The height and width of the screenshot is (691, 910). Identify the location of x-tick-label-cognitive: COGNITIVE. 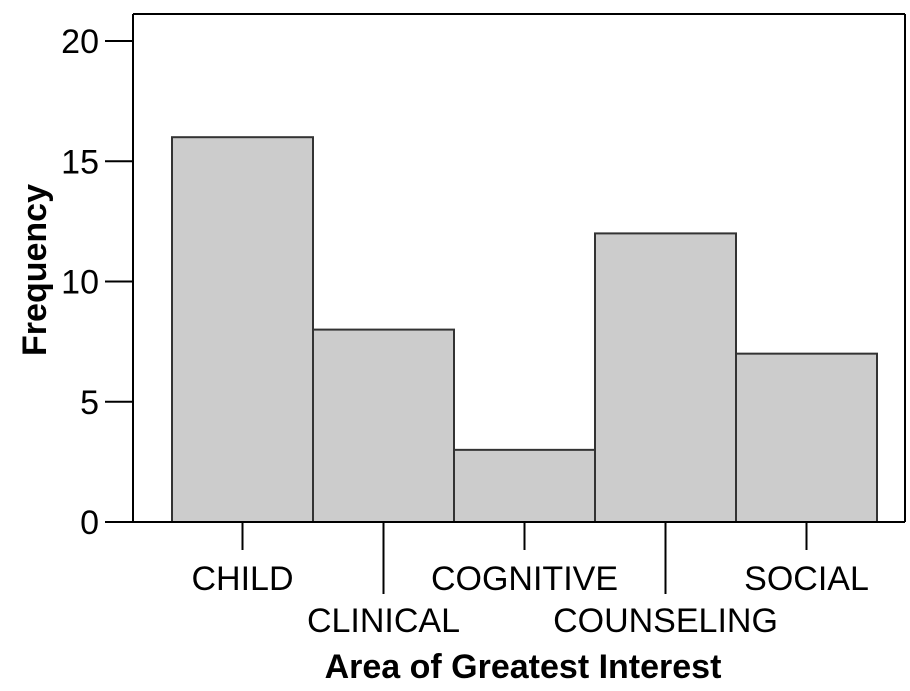
(524, 579).